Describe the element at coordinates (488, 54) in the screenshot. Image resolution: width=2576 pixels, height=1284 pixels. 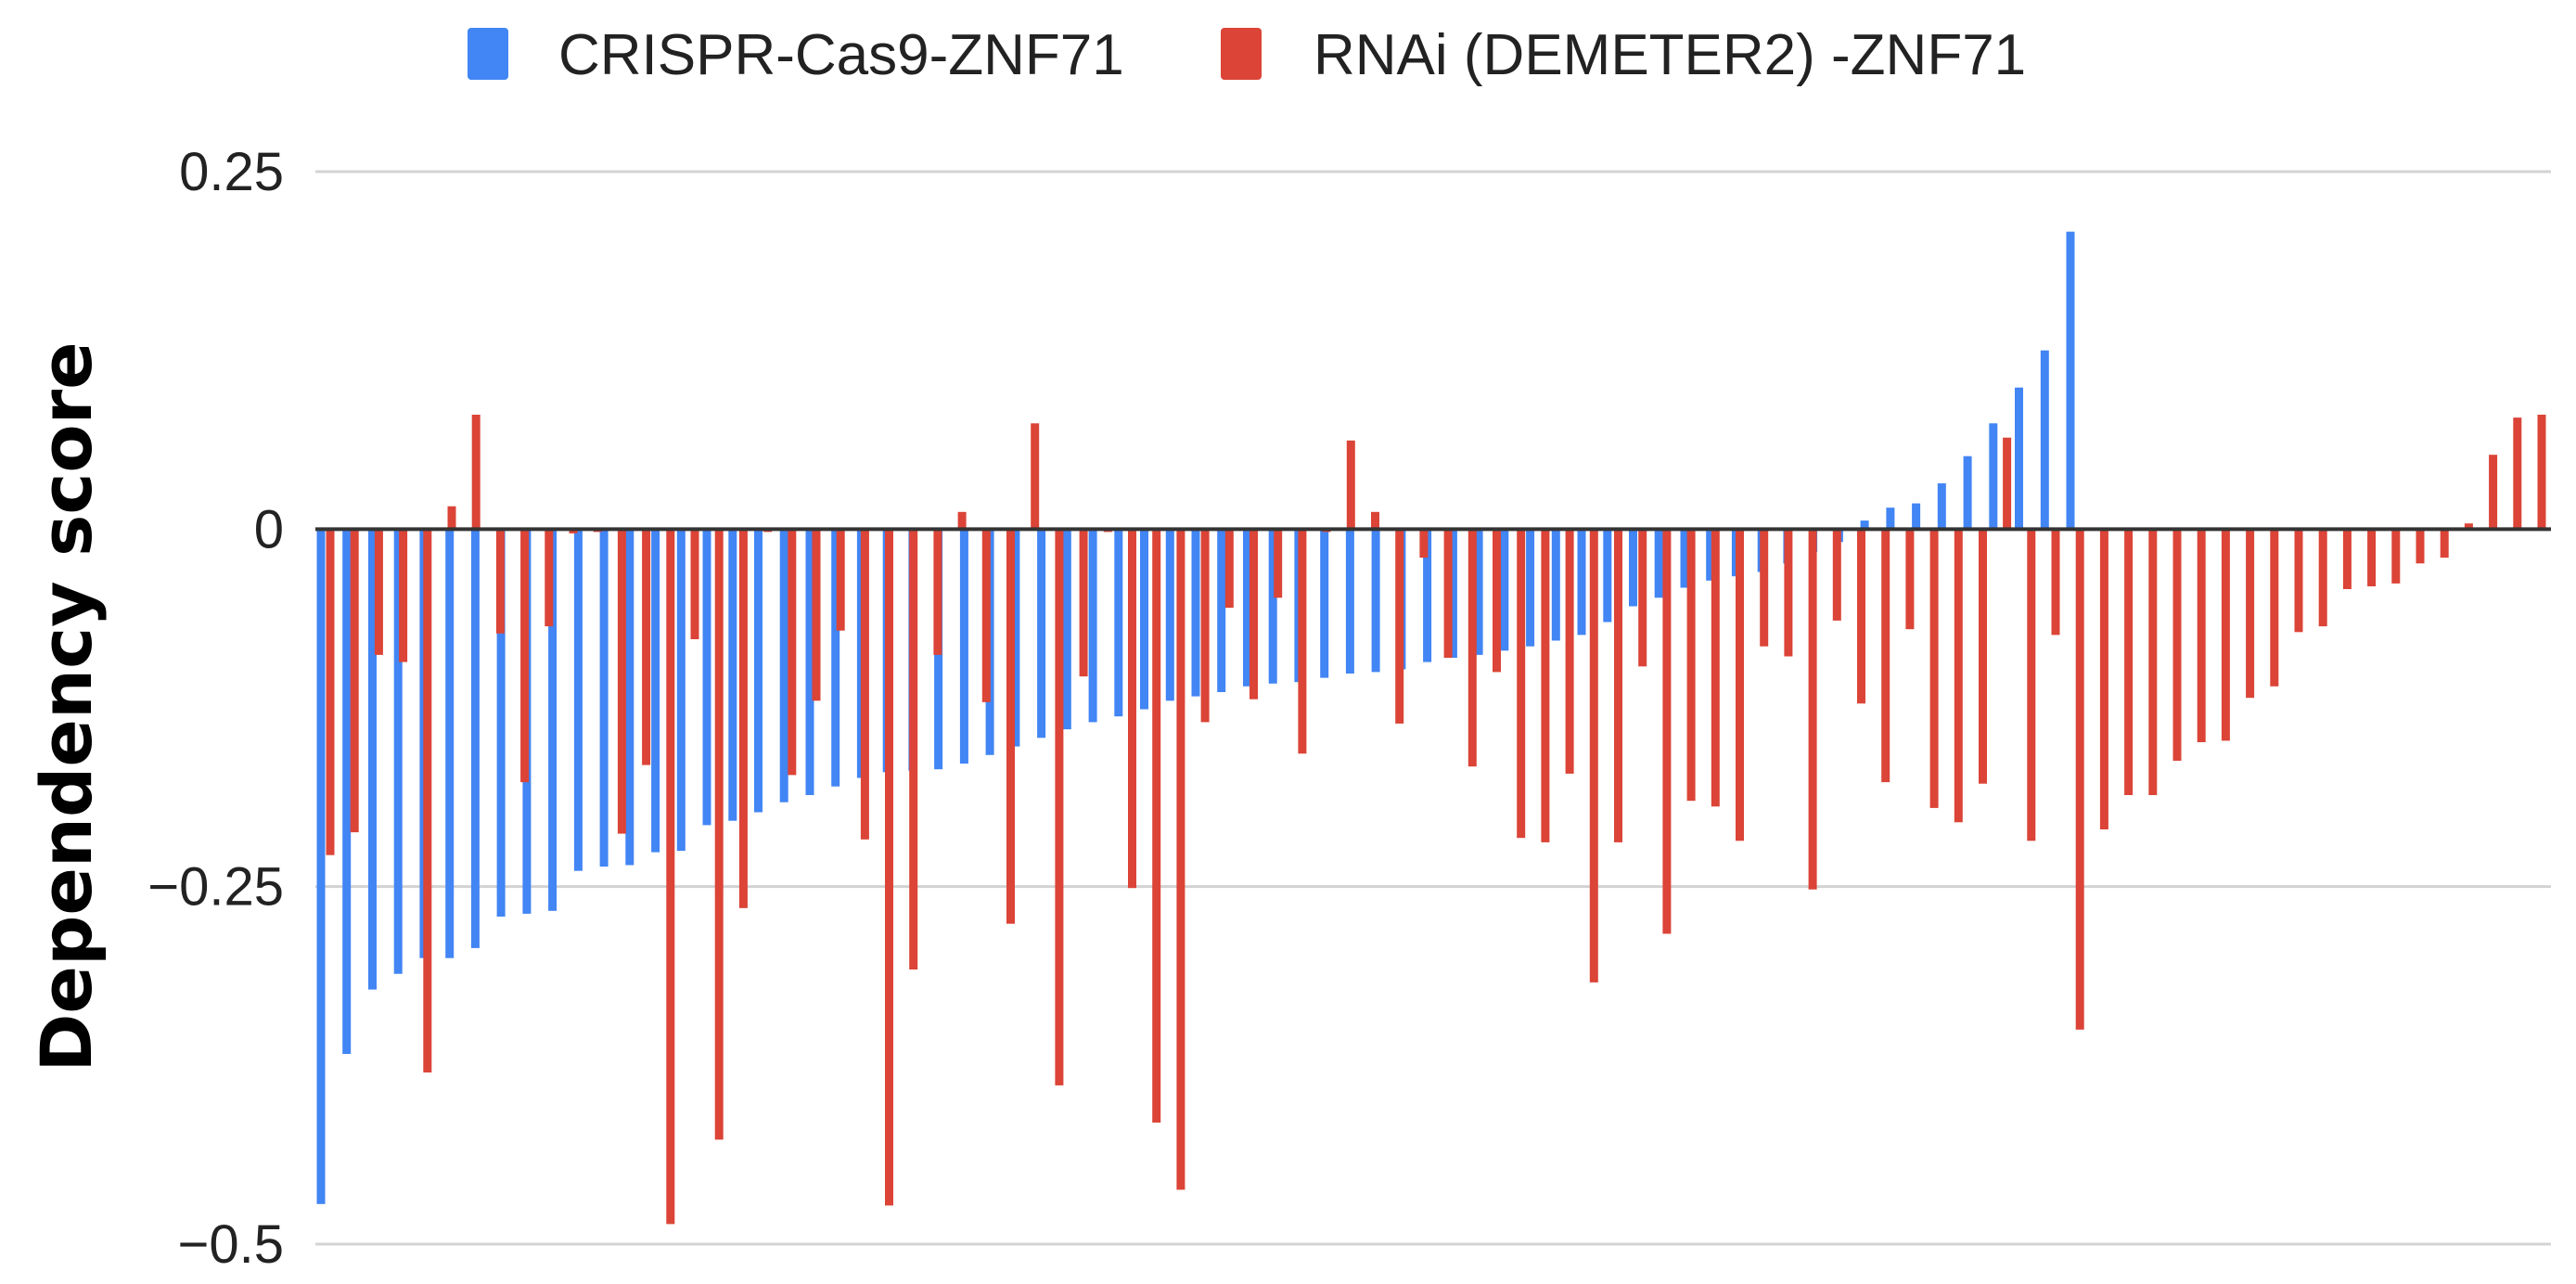
I see `legend-swatch-crispr` at that location.